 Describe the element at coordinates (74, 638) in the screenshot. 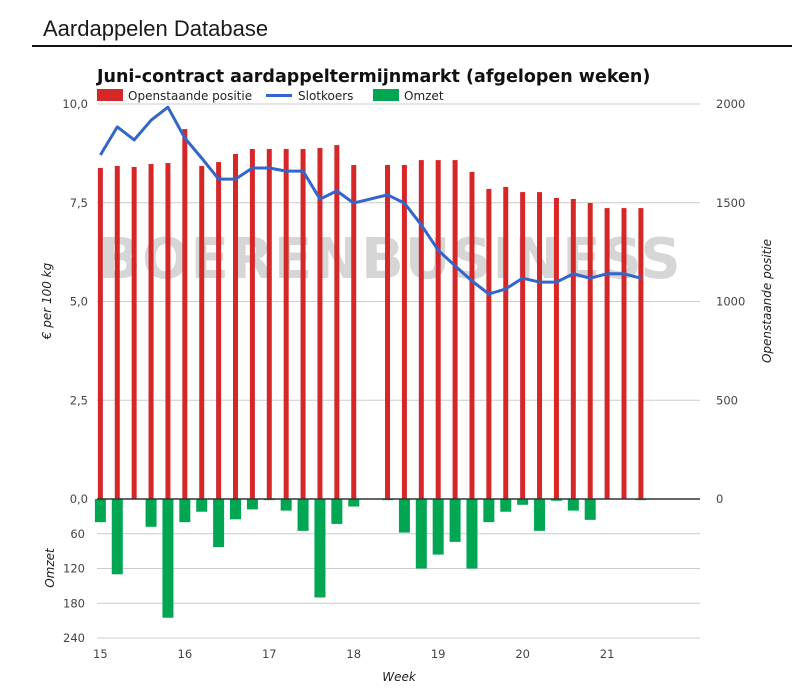

I see `lower-axis-tick-label: 240` at that location.